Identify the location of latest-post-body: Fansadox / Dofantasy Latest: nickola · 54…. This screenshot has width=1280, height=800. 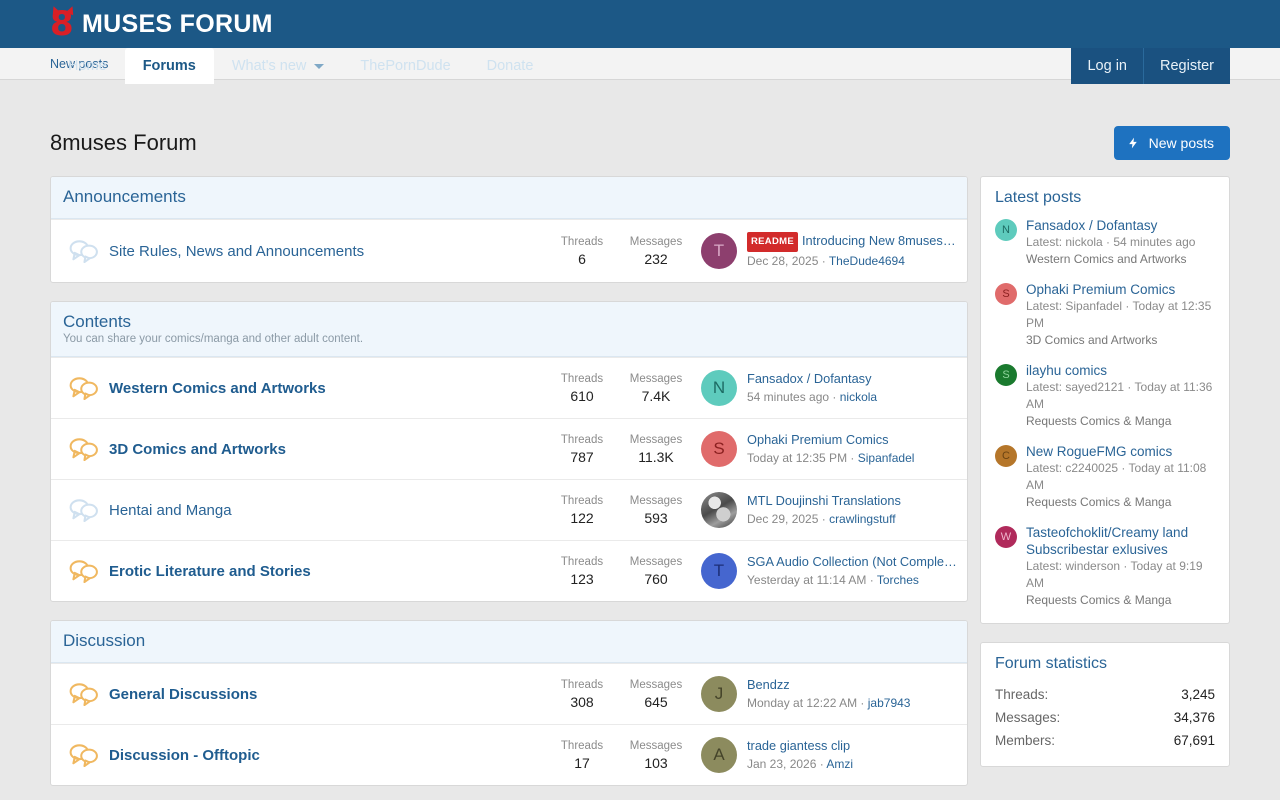
(1120, 242).